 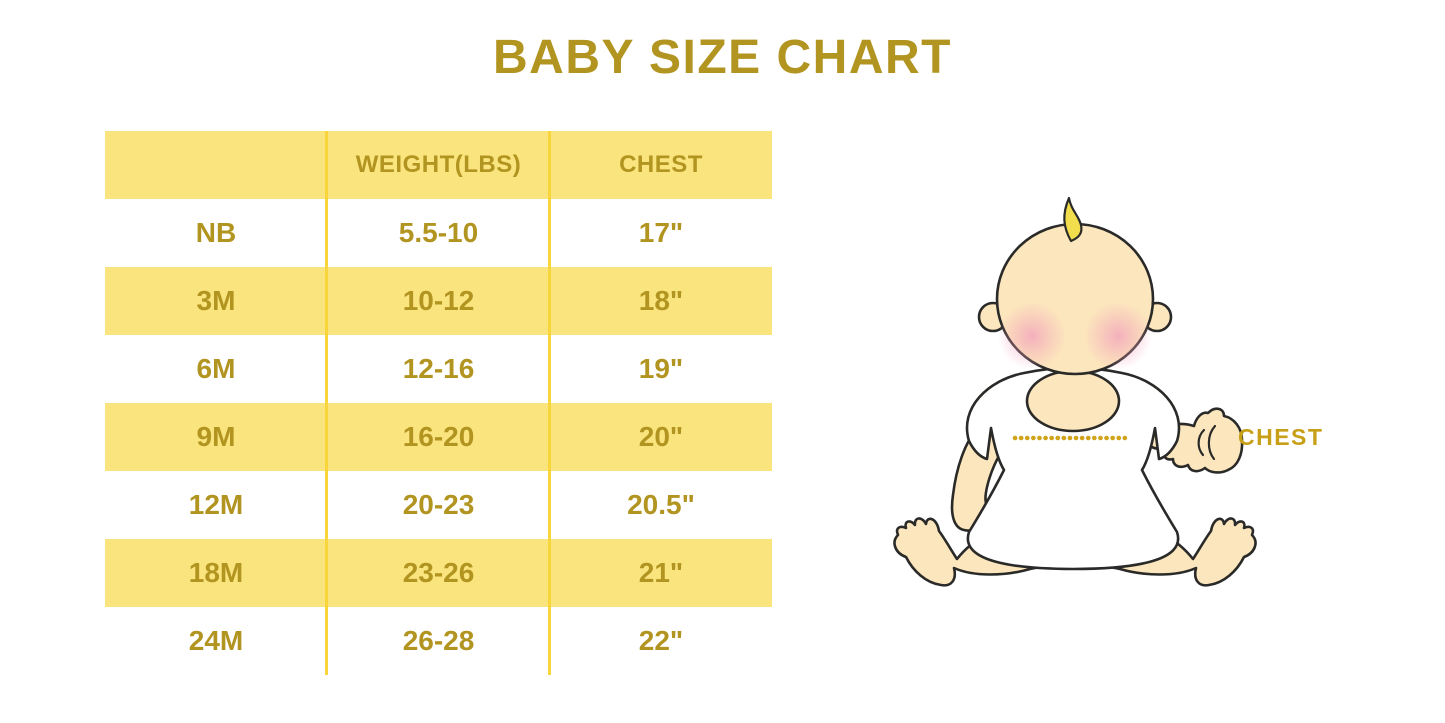 I want to click on weight-cell: 5.5-10, so click(x=438, y=232).